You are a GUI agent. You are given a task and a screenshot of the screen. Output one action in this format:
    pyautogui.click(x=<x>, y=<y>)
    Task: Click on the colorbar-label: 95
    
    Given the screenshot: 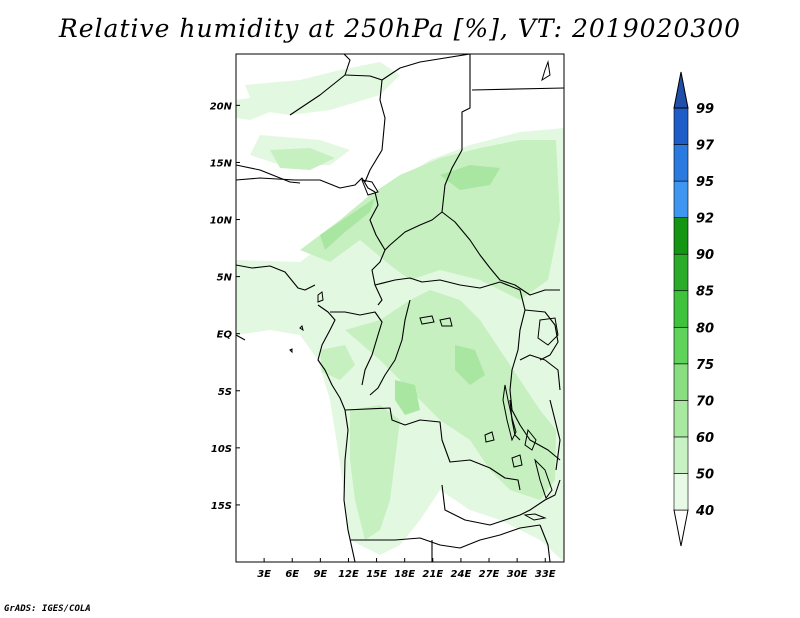 What is the action you would take?
    pyautogui.click(x=705, y=182)
    